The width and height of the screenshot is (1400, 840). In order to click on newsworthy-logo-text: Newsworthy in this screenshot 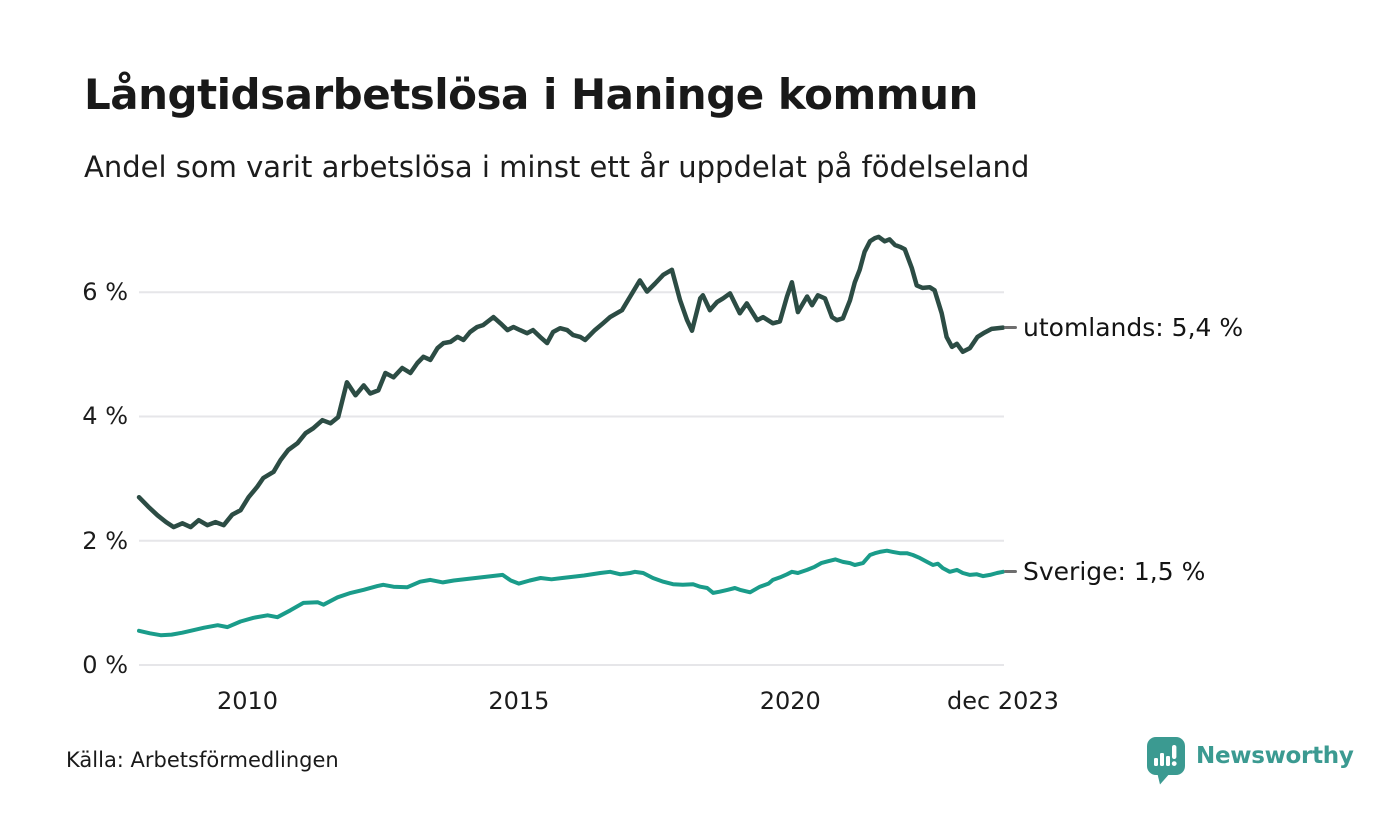, I will do `click(1275, 756)`.